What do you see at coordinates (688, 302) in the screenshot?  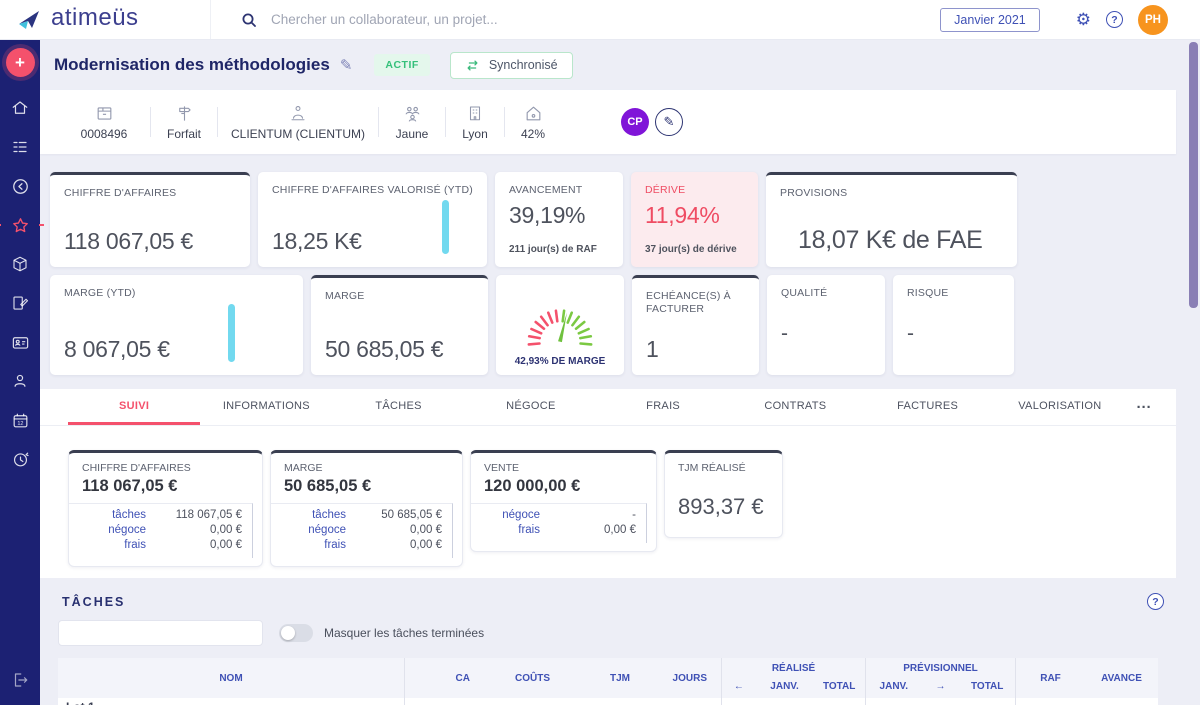 I see `kpi-label: ECHÉANCE(S) À FACTURER` at bounding box center [688, 302].